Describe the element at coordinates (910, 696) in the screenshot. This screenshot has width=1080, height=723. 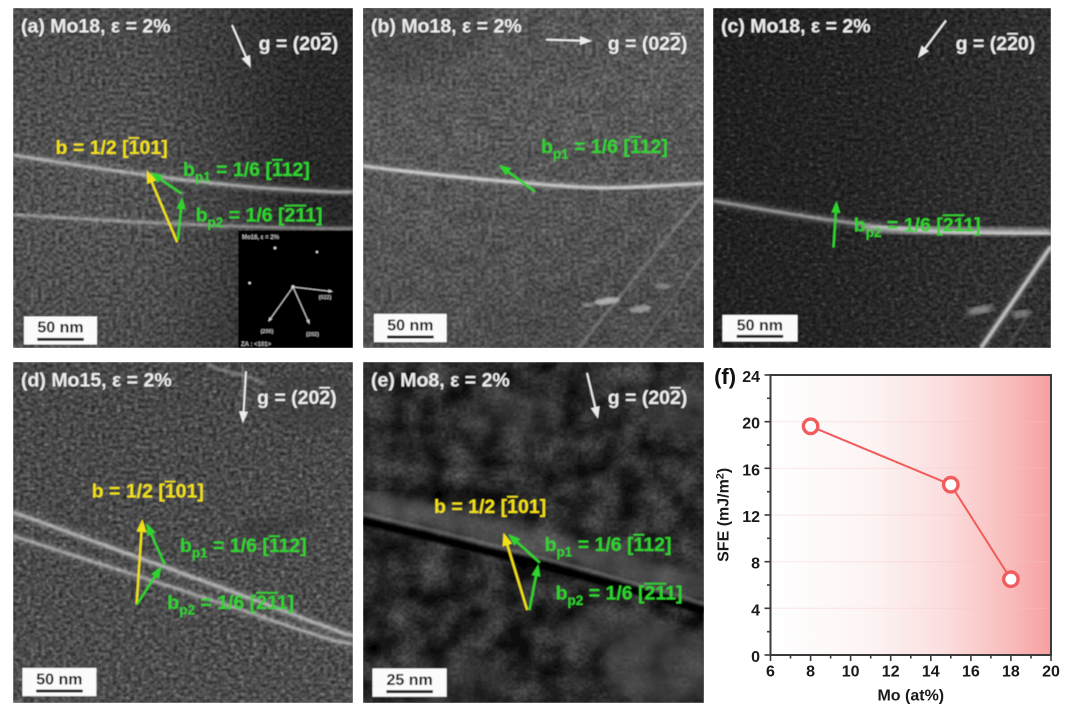
I see `svg-text: Mo (at%)` at that location.